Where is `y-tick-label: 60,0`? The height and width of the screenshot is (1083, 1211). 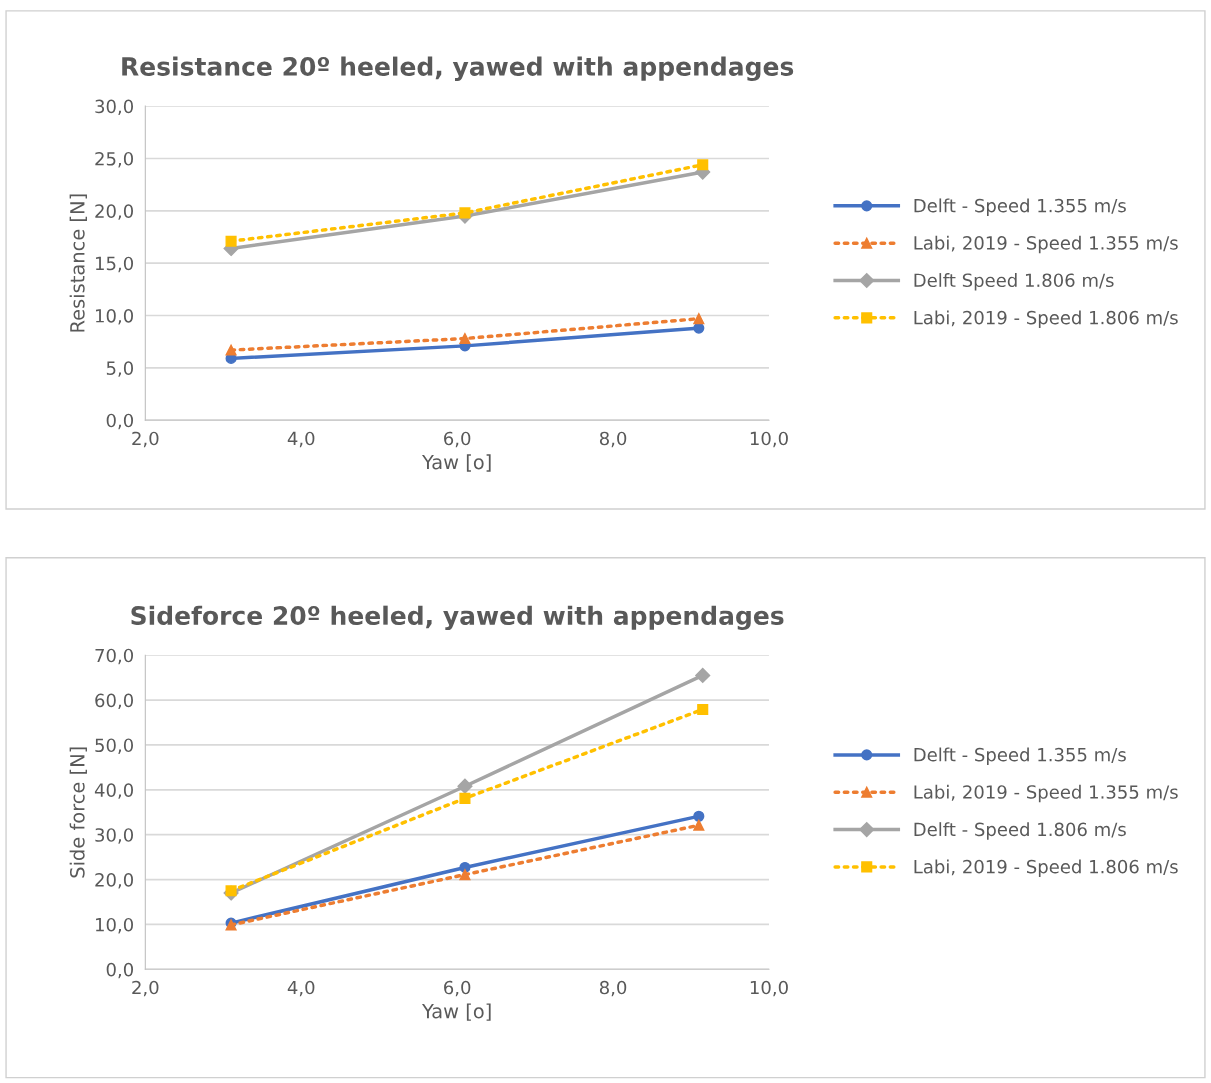 y-tick-label: 60,0 is located at coordinates (114, 701).